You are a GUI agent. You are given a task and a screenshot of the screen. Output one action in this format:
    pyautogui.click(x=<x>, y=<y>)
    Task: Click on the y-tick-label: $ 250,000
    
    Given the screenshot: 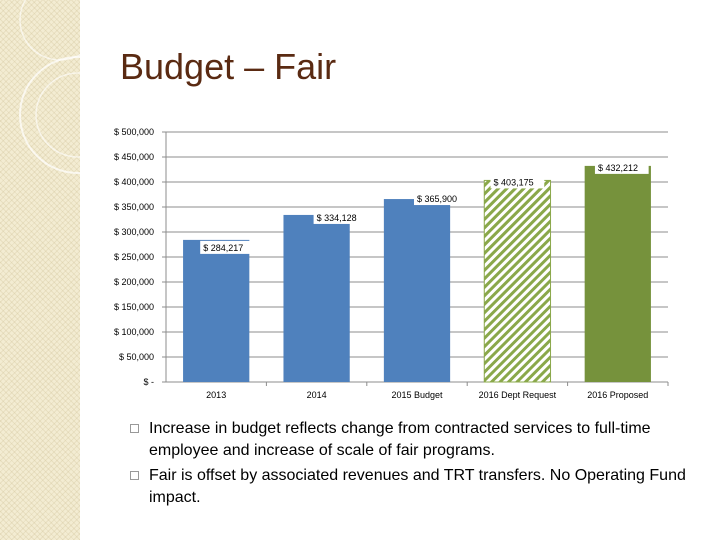 What is the action you would take?
    pyautogui.click(x=134, y=257)
    